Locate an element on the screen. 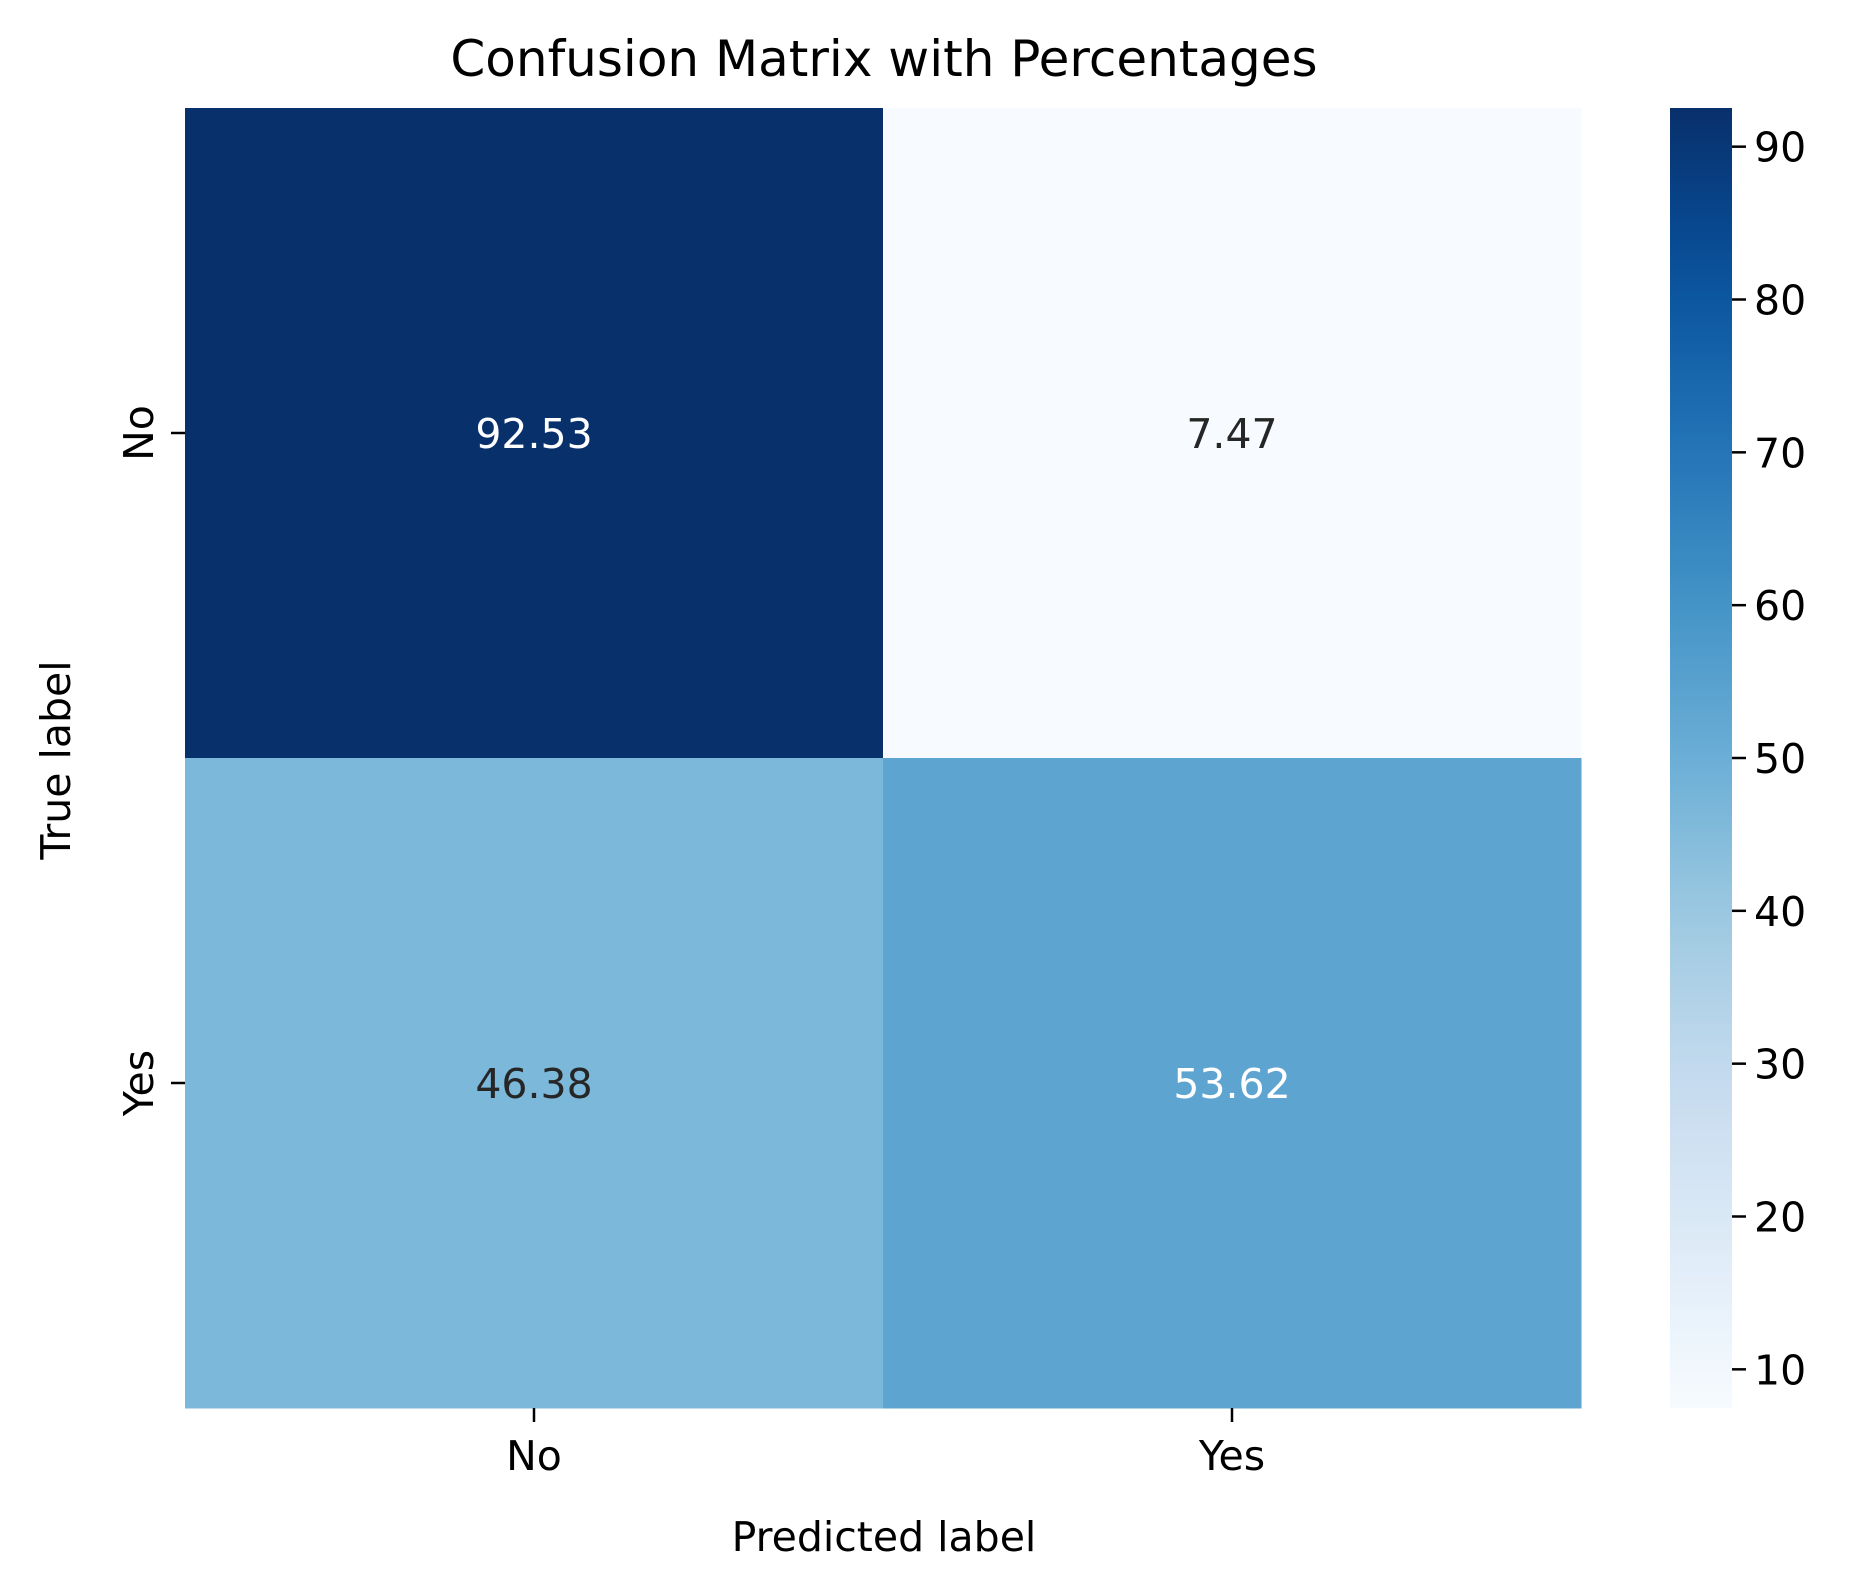  colorbar-tick-label-0: 10 is located at coordinates (1780, 1370).